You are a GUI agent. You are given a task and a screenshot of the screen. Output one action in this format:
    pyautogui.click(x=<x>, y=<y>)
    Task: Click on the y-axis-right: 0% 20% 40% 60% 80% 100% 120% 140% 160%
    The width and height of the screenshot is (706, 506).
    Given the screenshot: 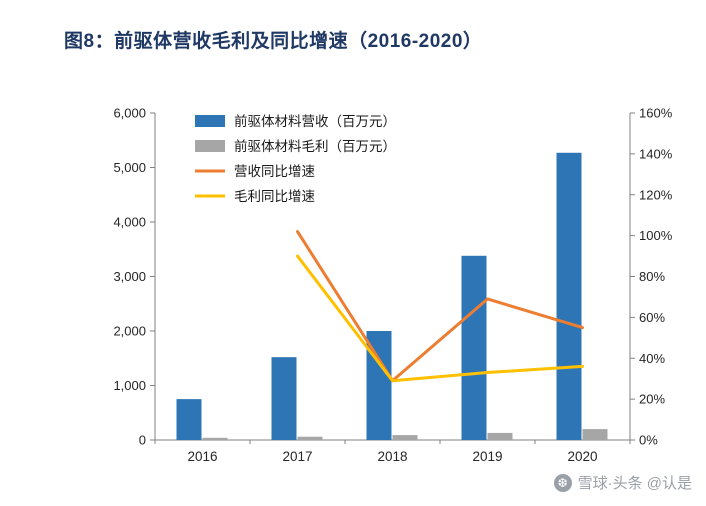 What is the action you would take?
    pyautogui.click(x=651, y=277)
    